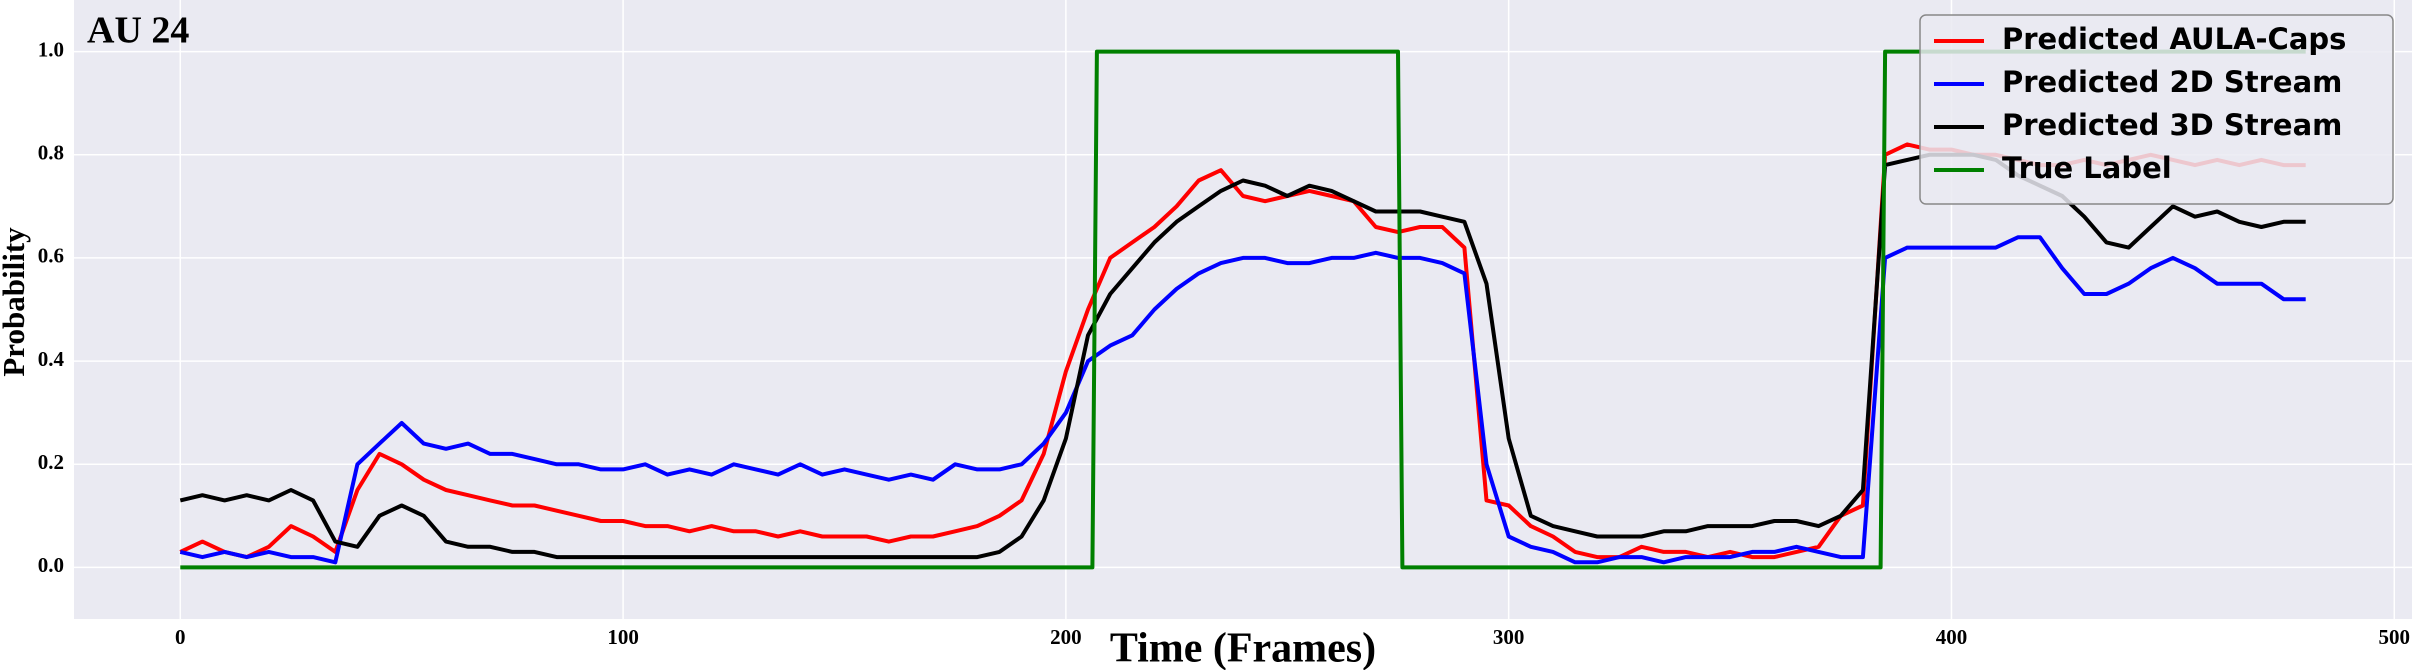 This screenshot has height=670, width=2420. What do you see at coordinates (1952, 637) in the screenshot?
I see `x-tick-label: 400` at bounding box center [1952, 637].